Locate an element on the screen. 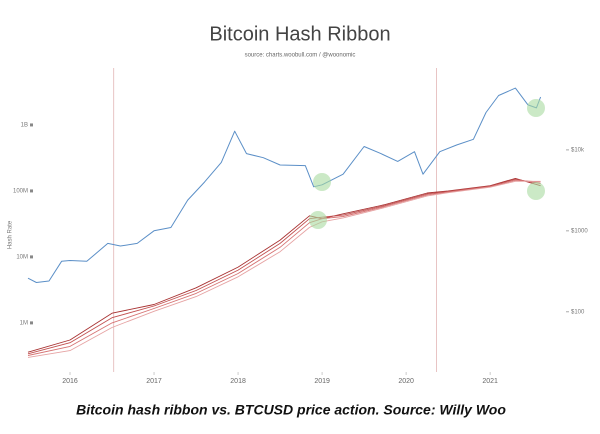 This screenshot has width=600, height=434. highlights is located at coordinates (427, 164).